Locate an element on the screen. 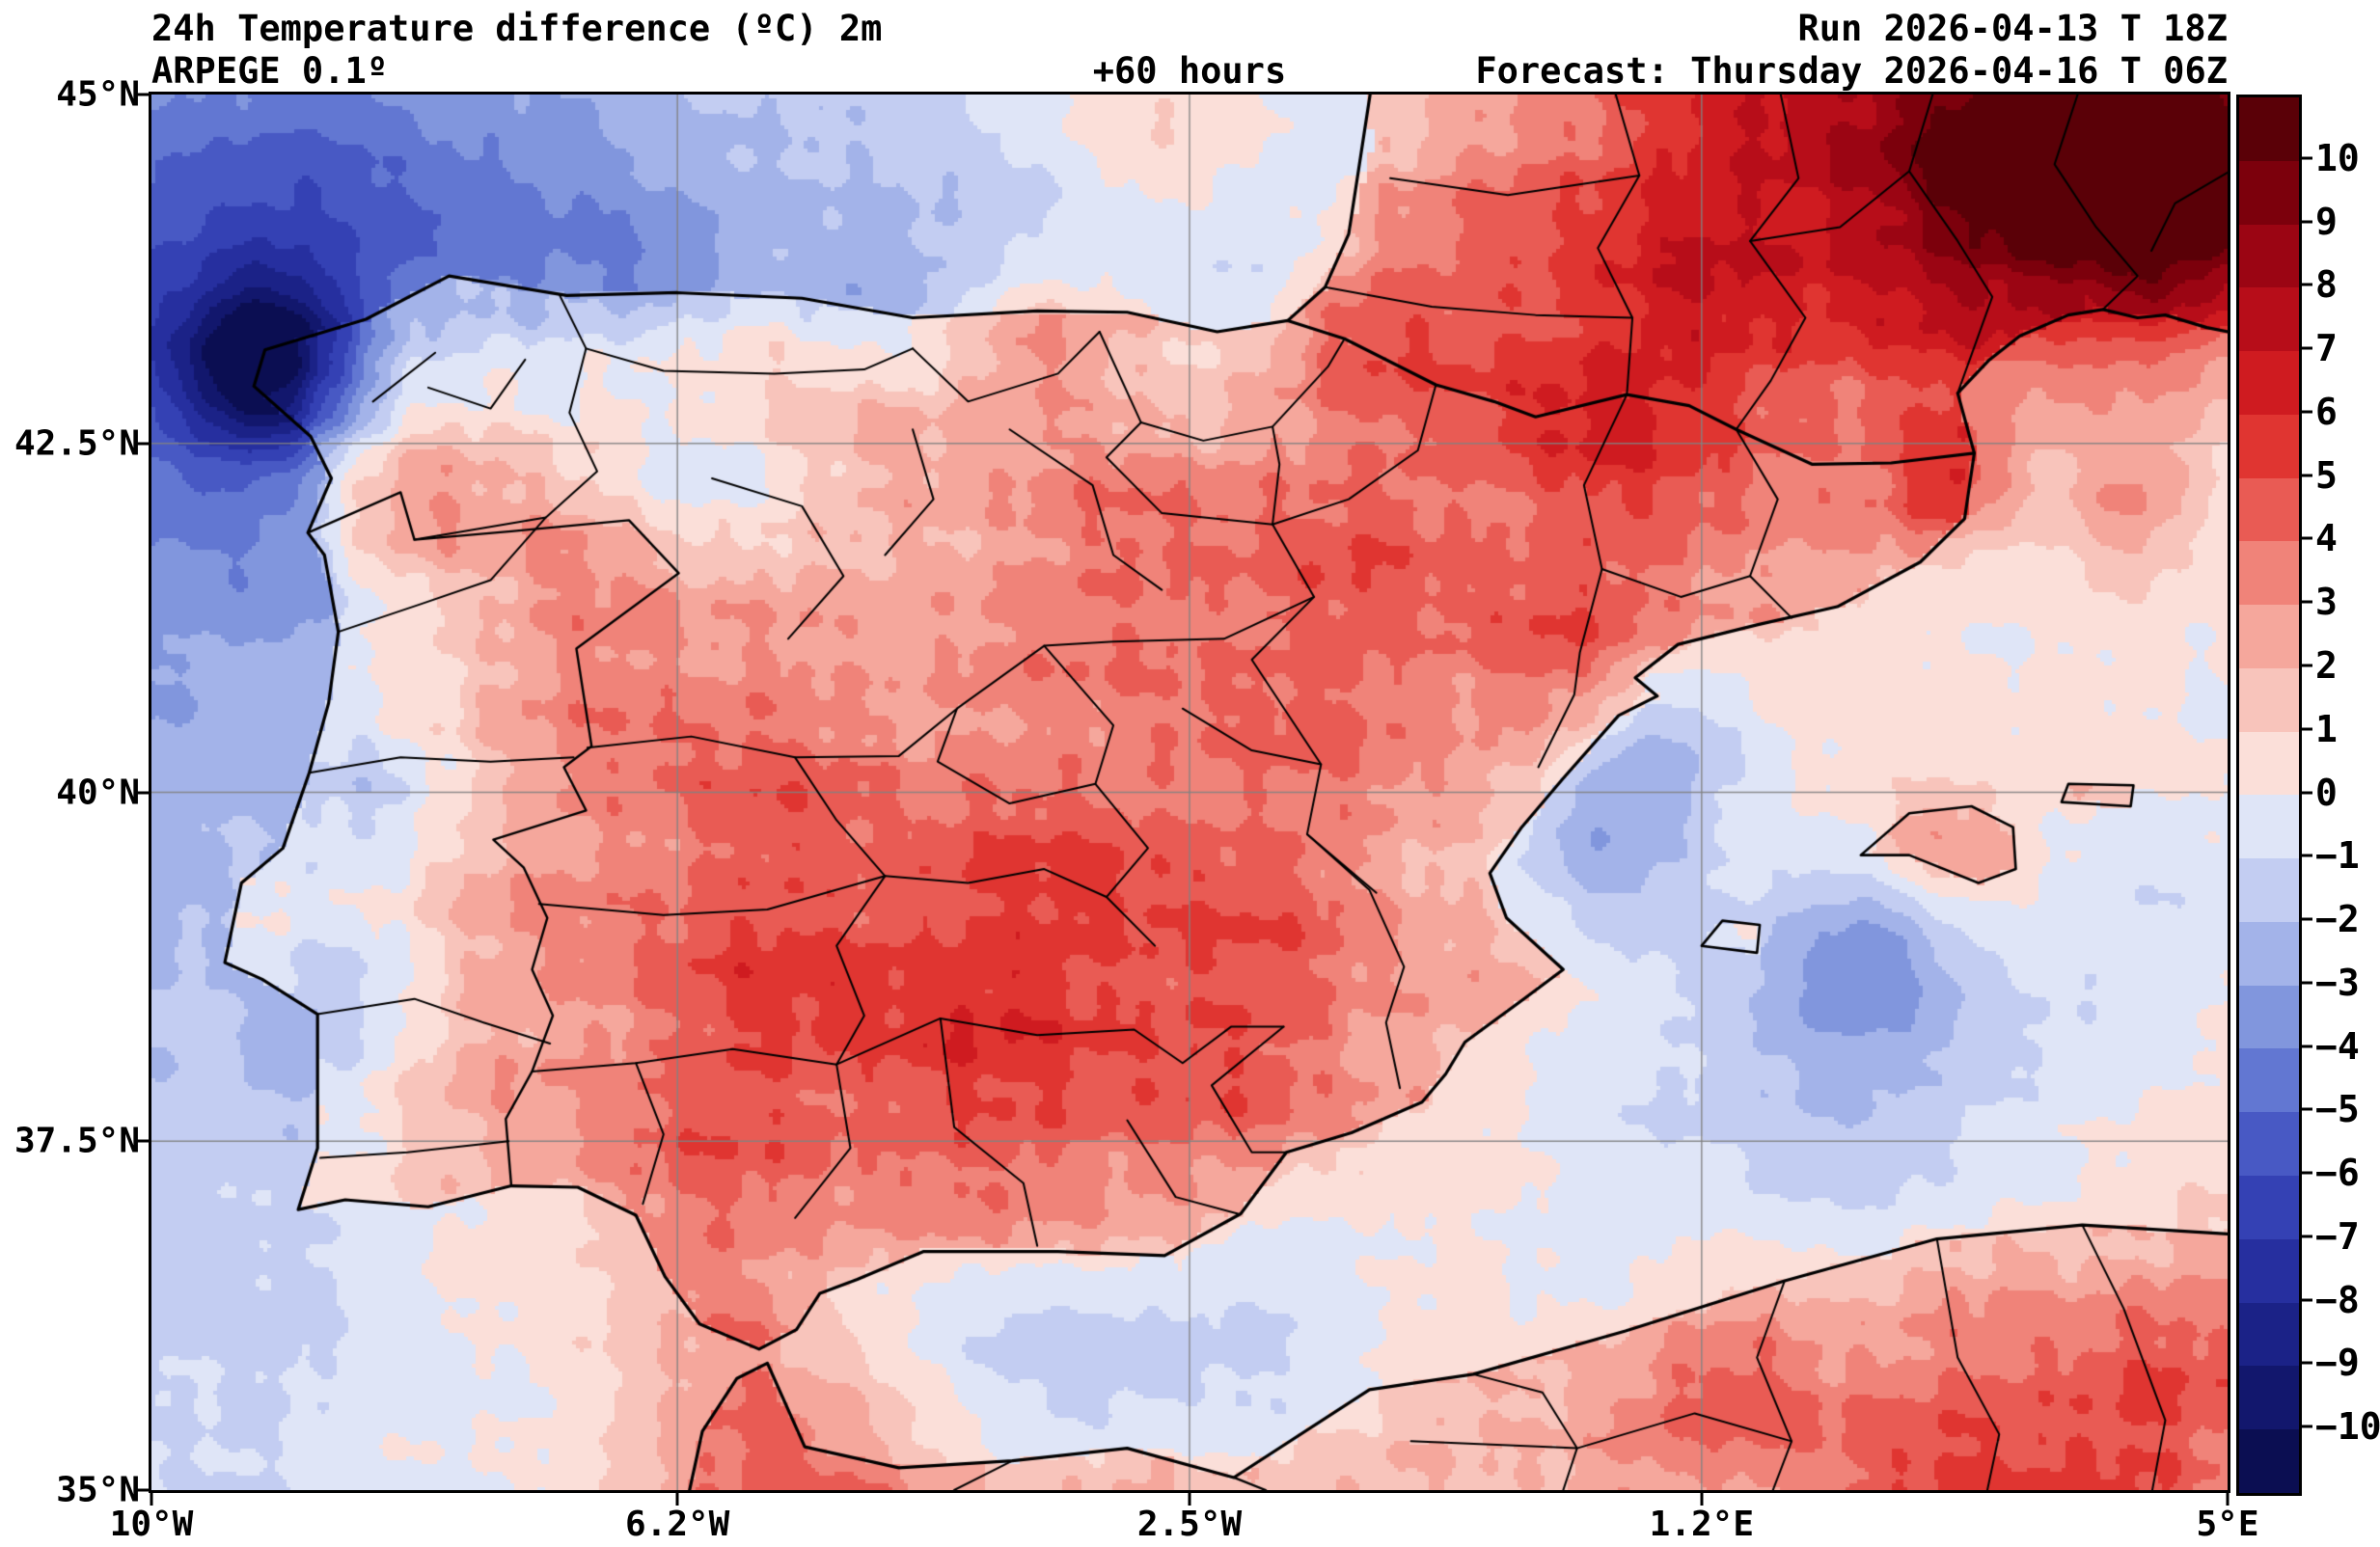 The width and height of the screenshot is (2380, 1547). colorbar-tick-label: 7 is located at coordinates (2327, 349).